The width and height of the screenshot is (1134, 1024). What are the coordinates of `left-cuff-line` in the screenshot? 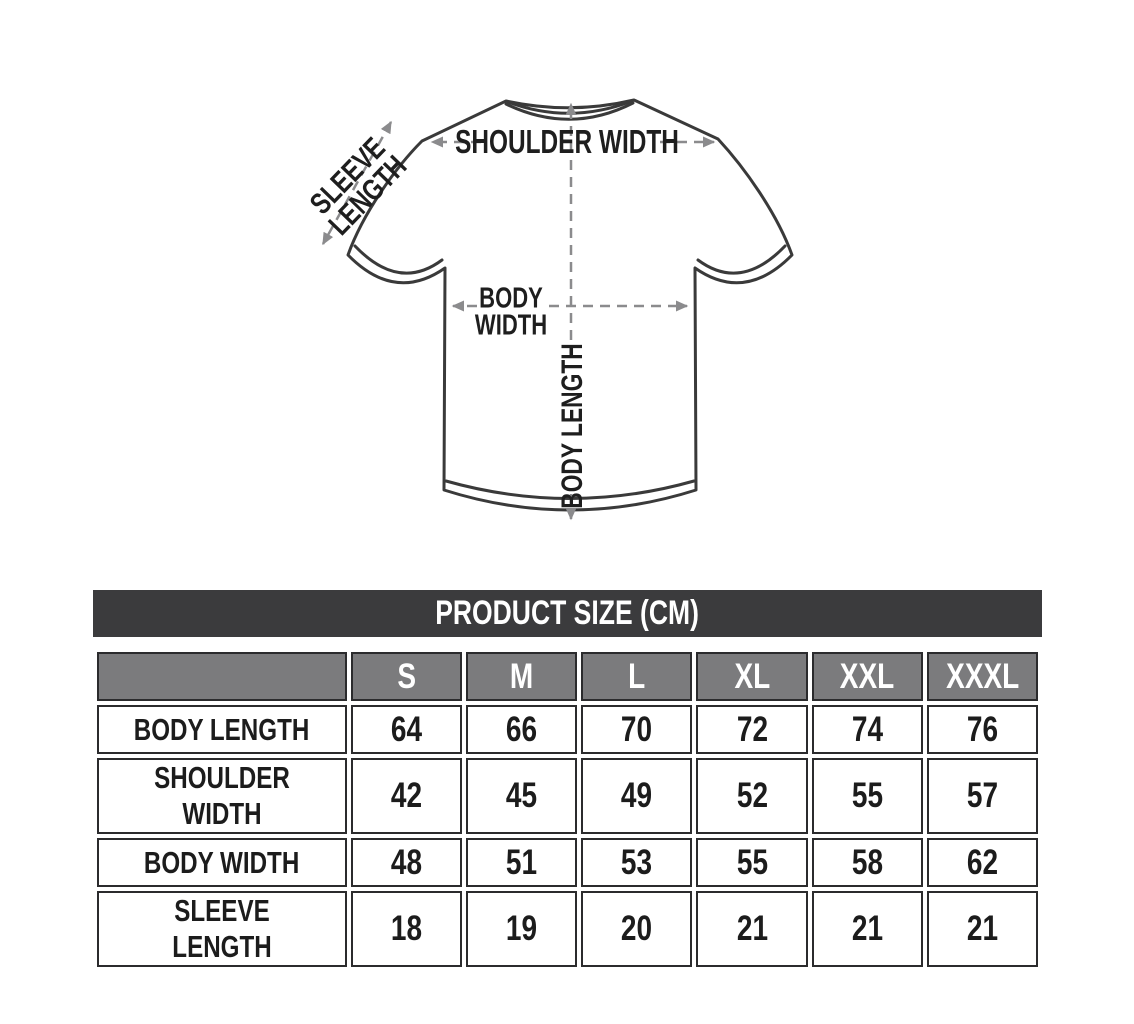 It's located at (398, 259).